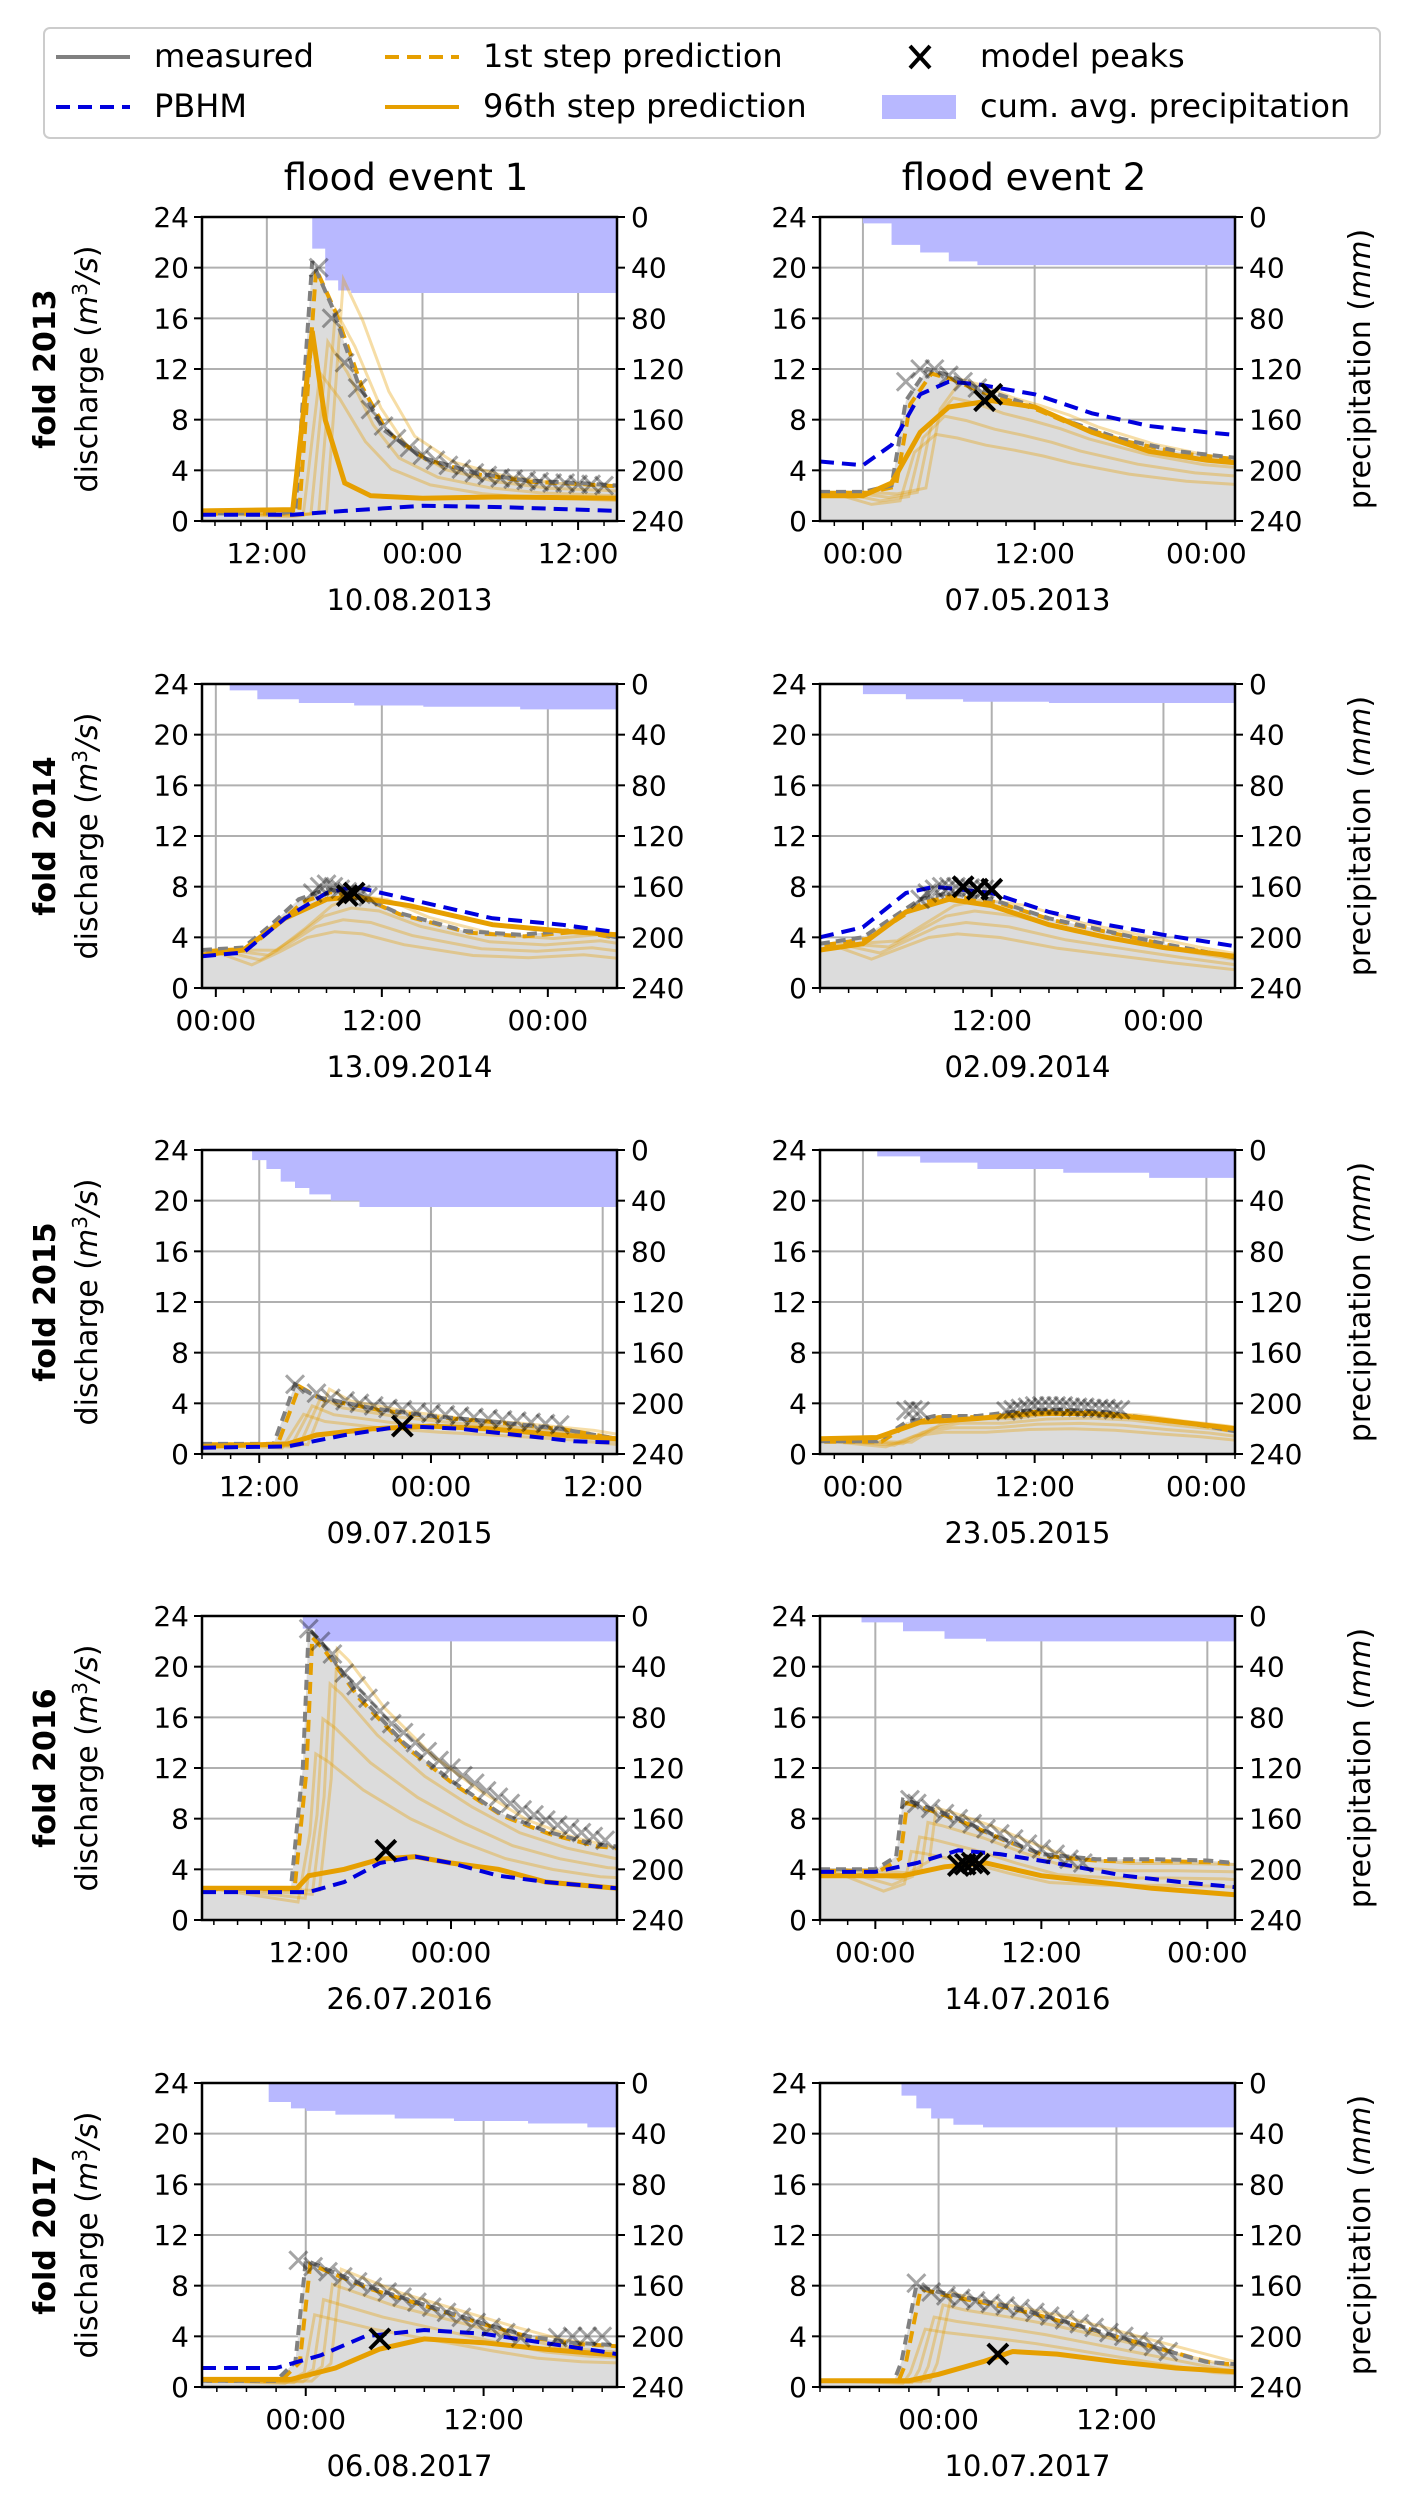  Describe the element at coordinates (919, 107) in the screenshot. I see `legend-patch-swatch` at that location.